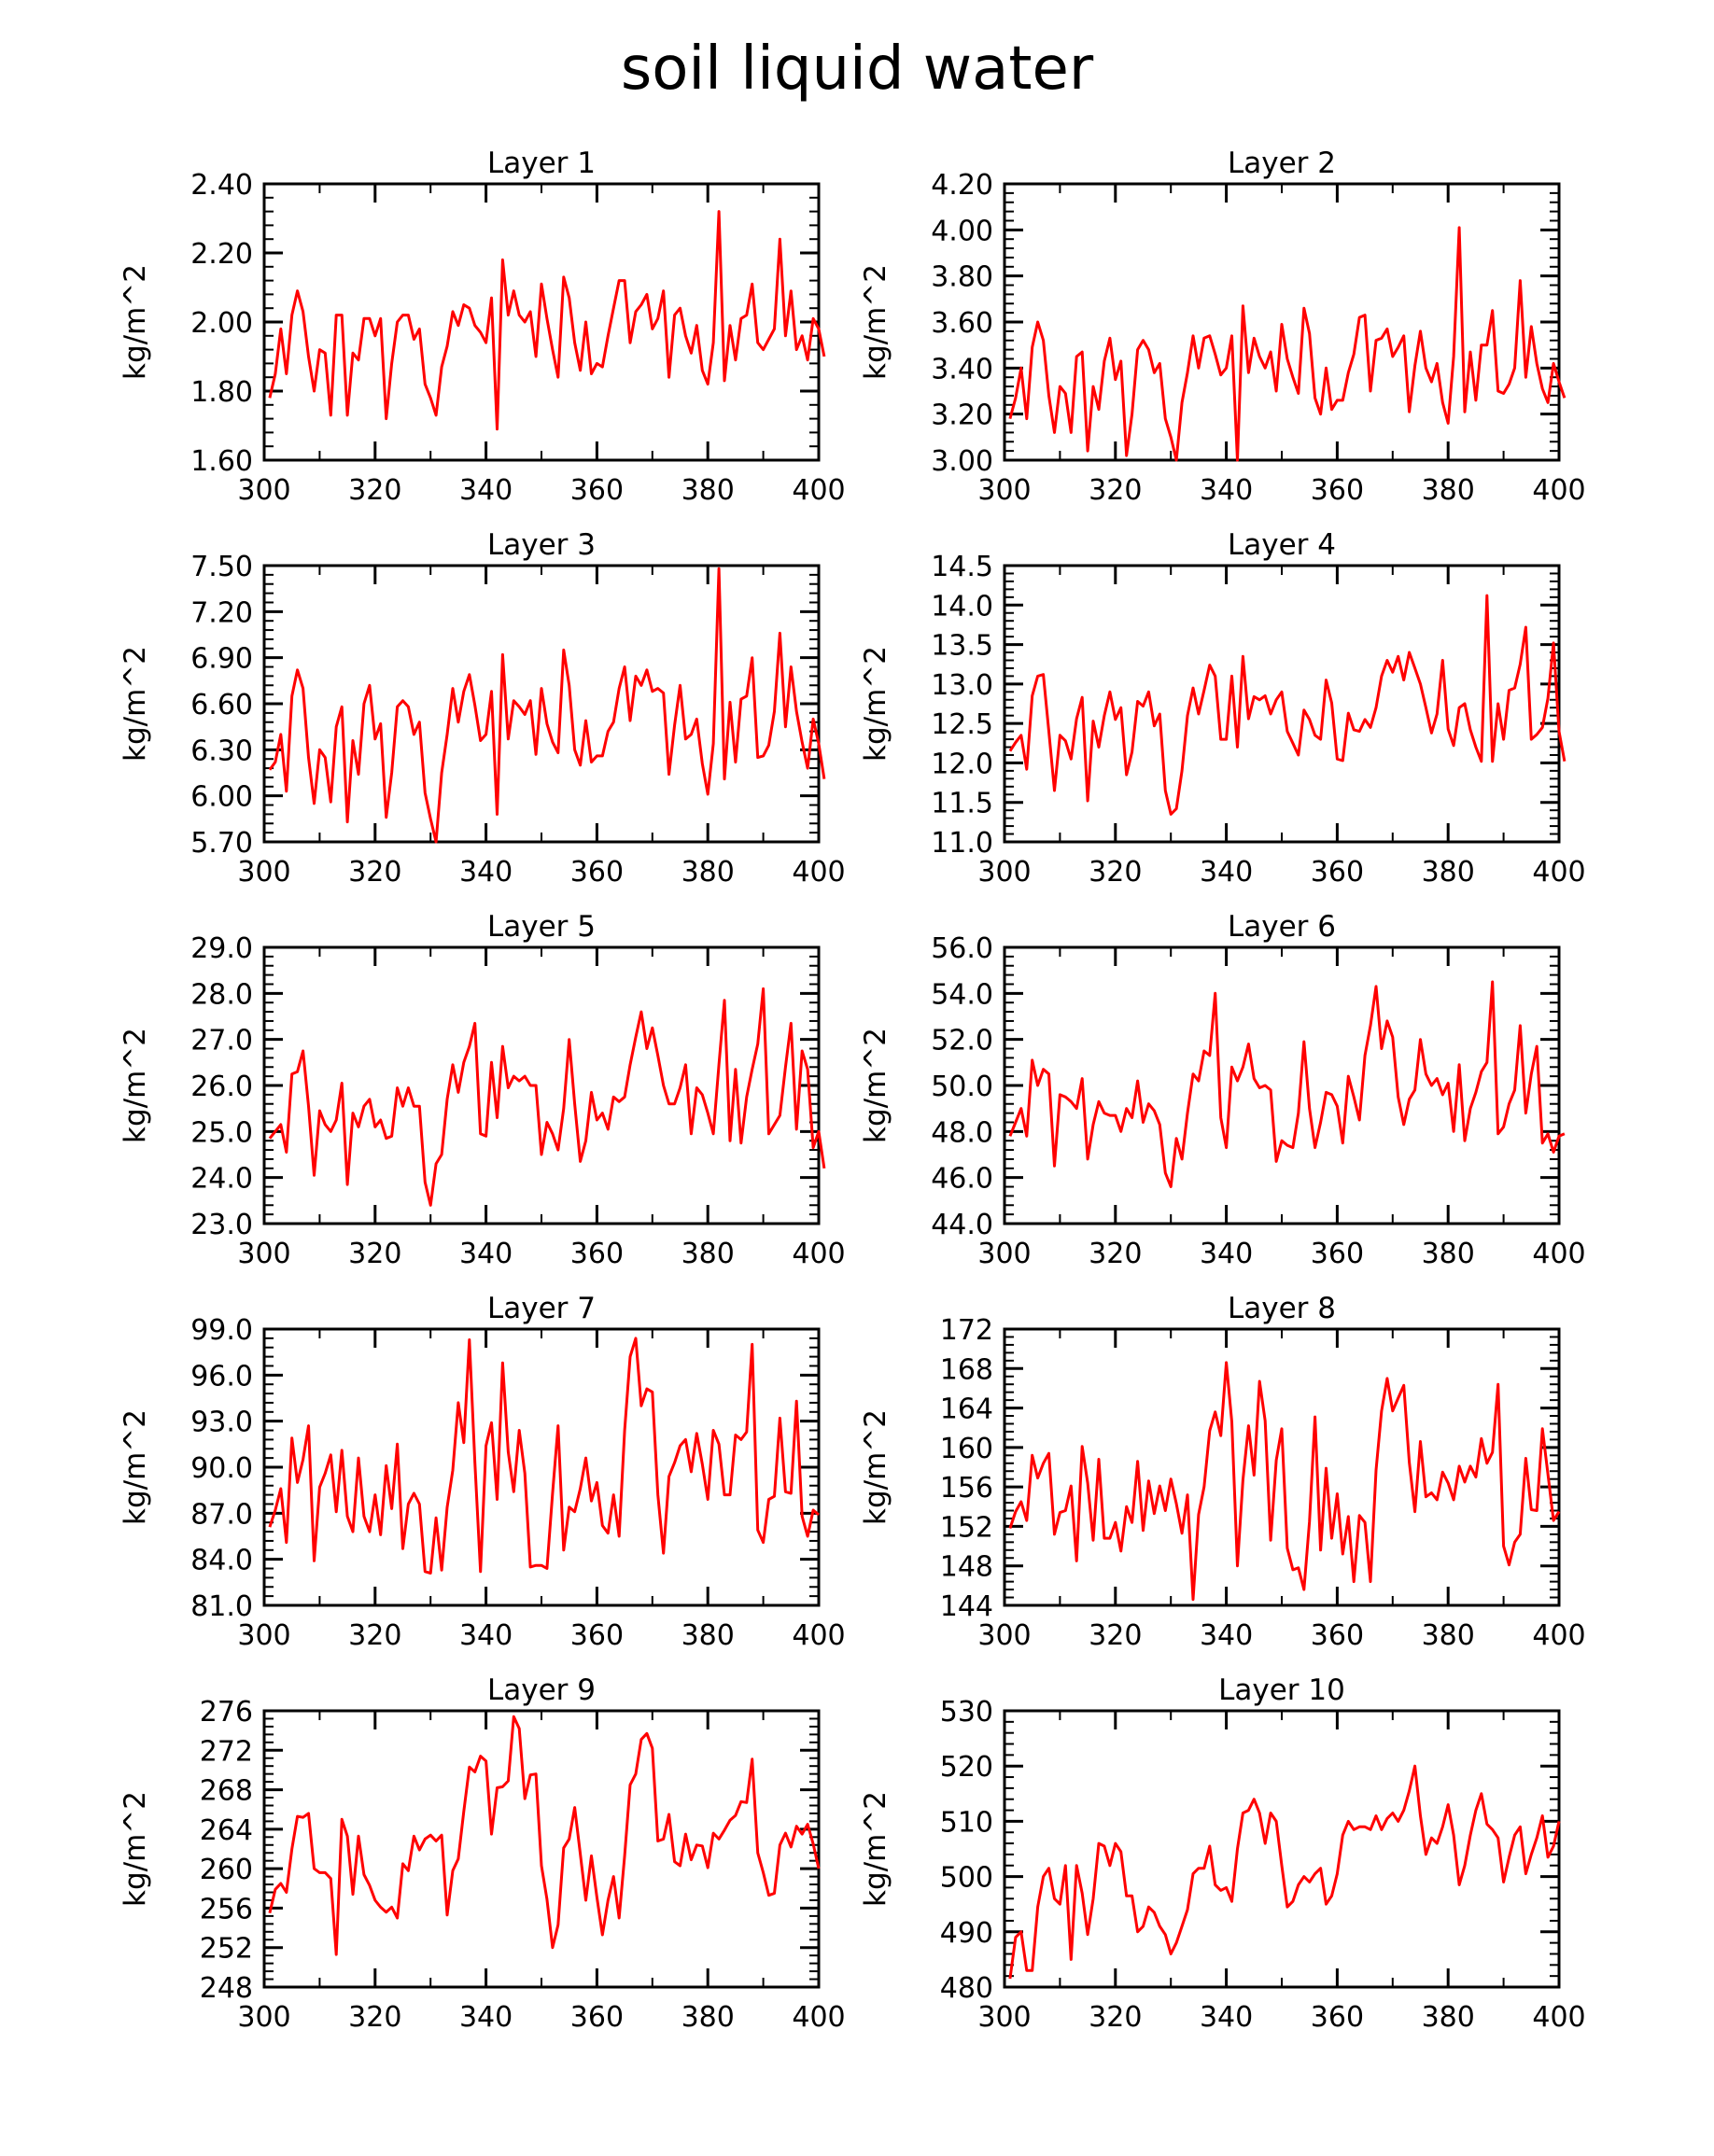 Image resolution: width=1714 pixels, height=2156 pixels. I want to click on y-tick-label: 168, so click(966, 1369).